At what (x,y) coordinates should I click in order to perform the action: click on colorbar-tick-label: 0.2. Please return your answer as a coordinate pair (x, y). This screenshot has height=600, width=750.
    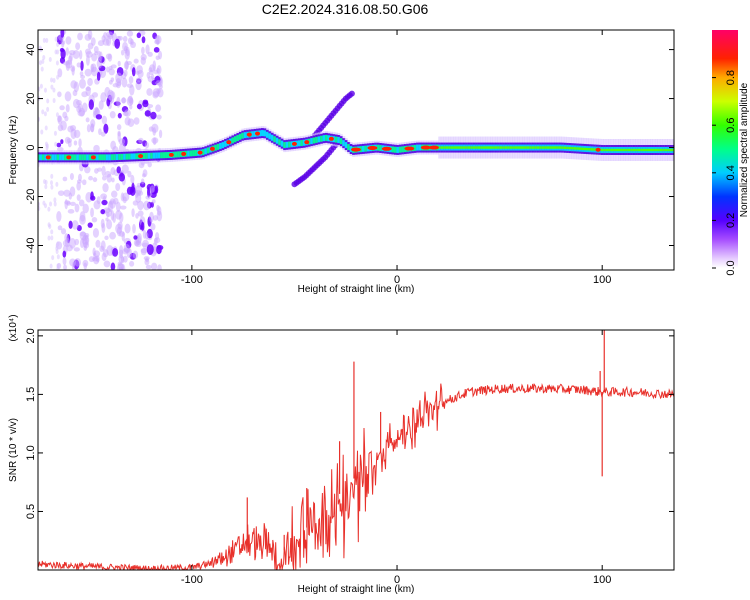
    Looking at the image, I should click on (731, 220).